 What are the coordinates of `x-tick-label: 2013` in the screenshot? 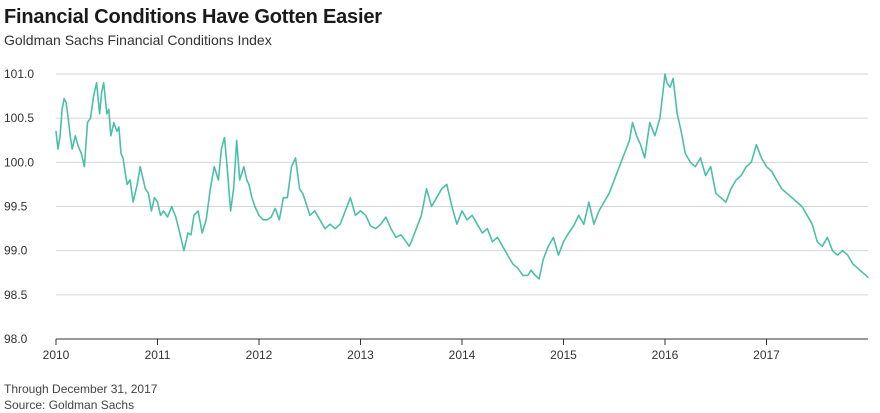 It's located at (360, 355).